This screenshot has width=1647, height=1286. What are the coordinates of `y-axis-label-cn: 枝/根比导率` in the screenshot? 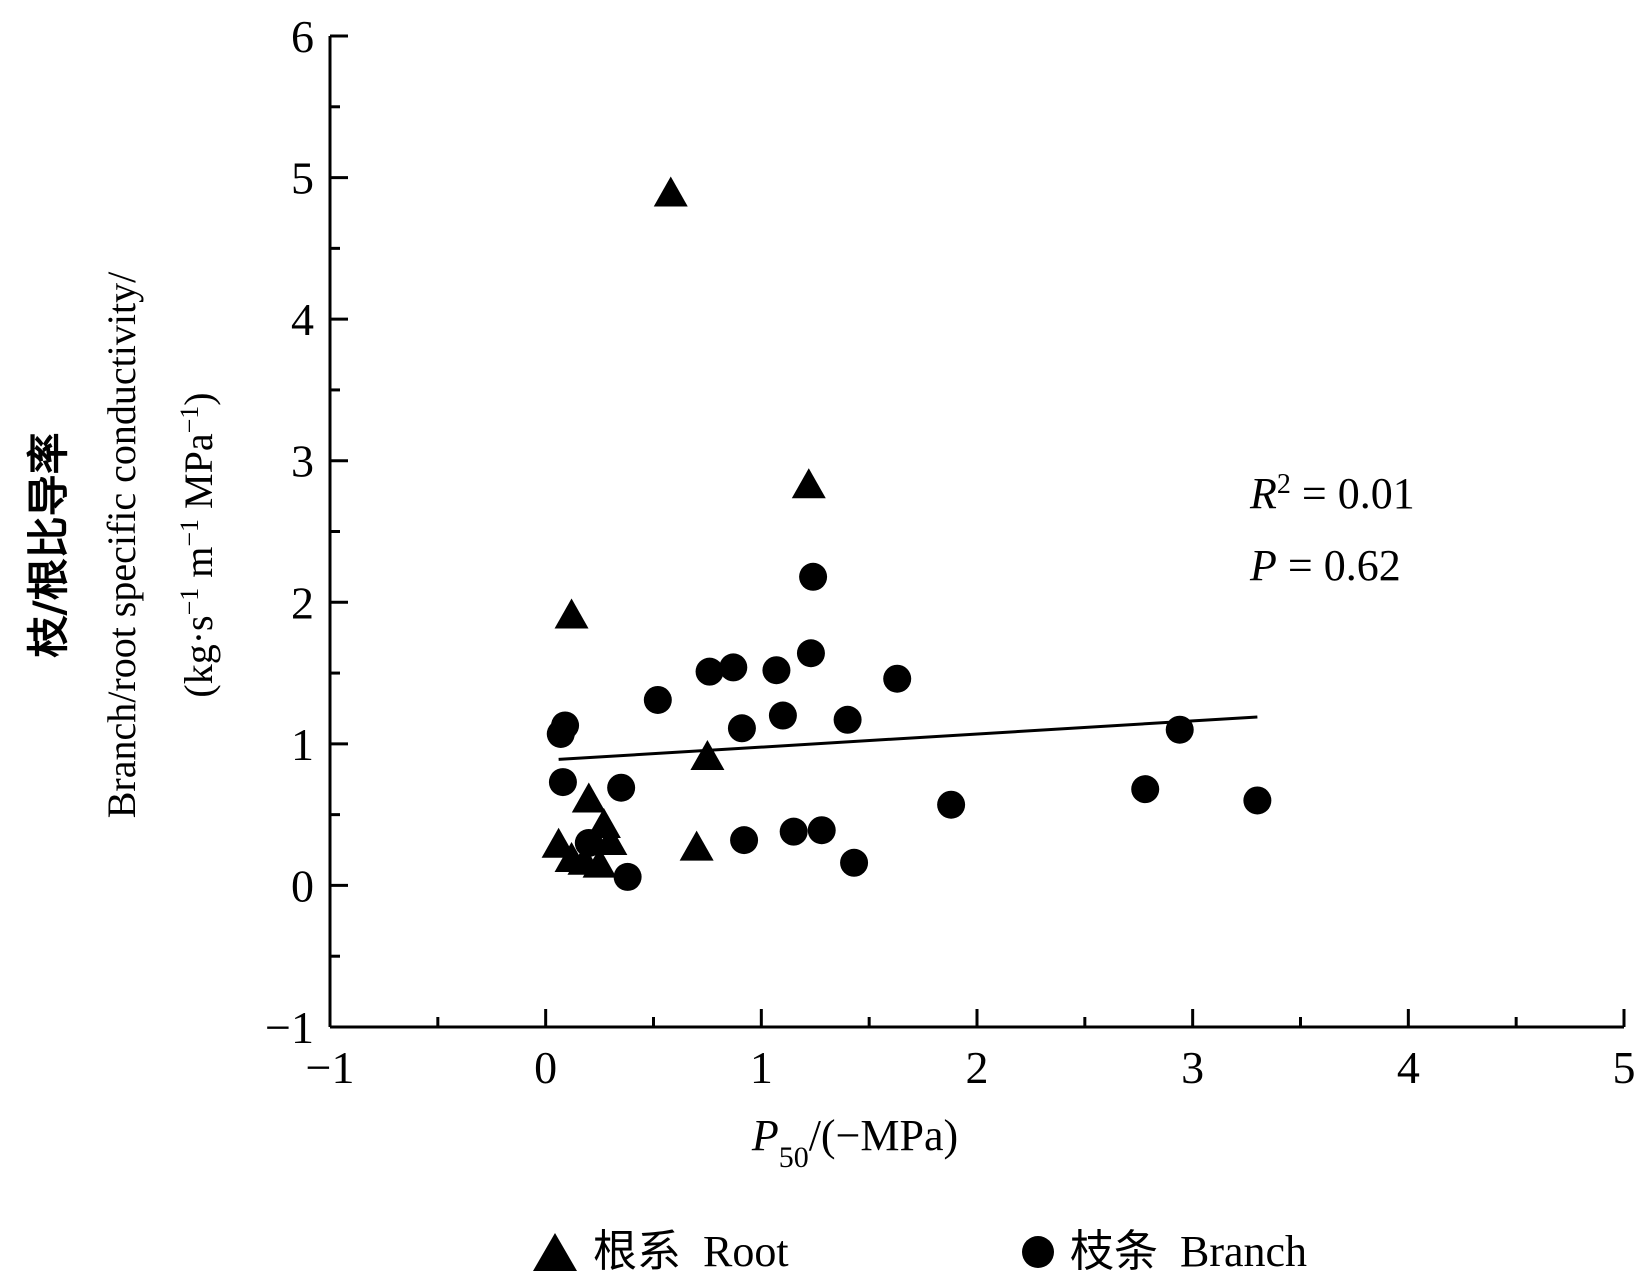 It's located at (48, 544).